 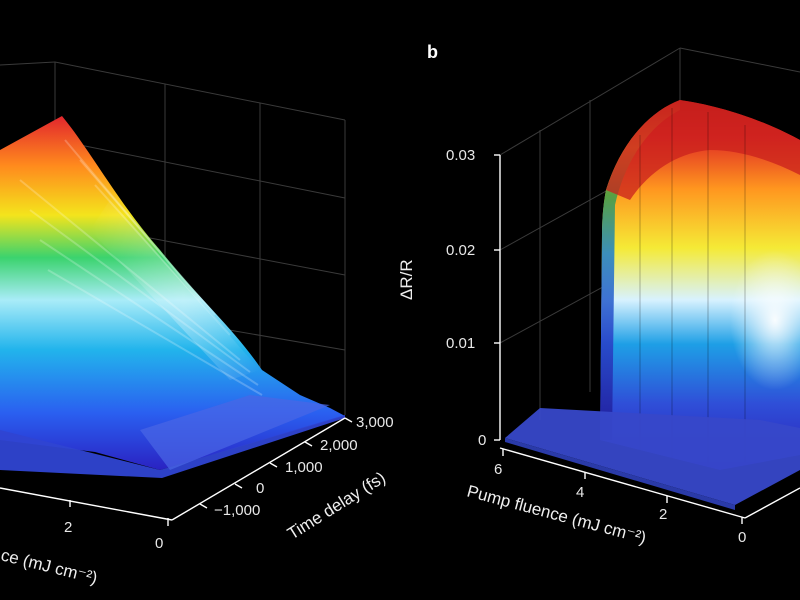 What do you see at coordinates (460, 155) in the screenshot?
I see `panel-b-z-tick-0.03: 0.03` at bounding box center [460, 155].